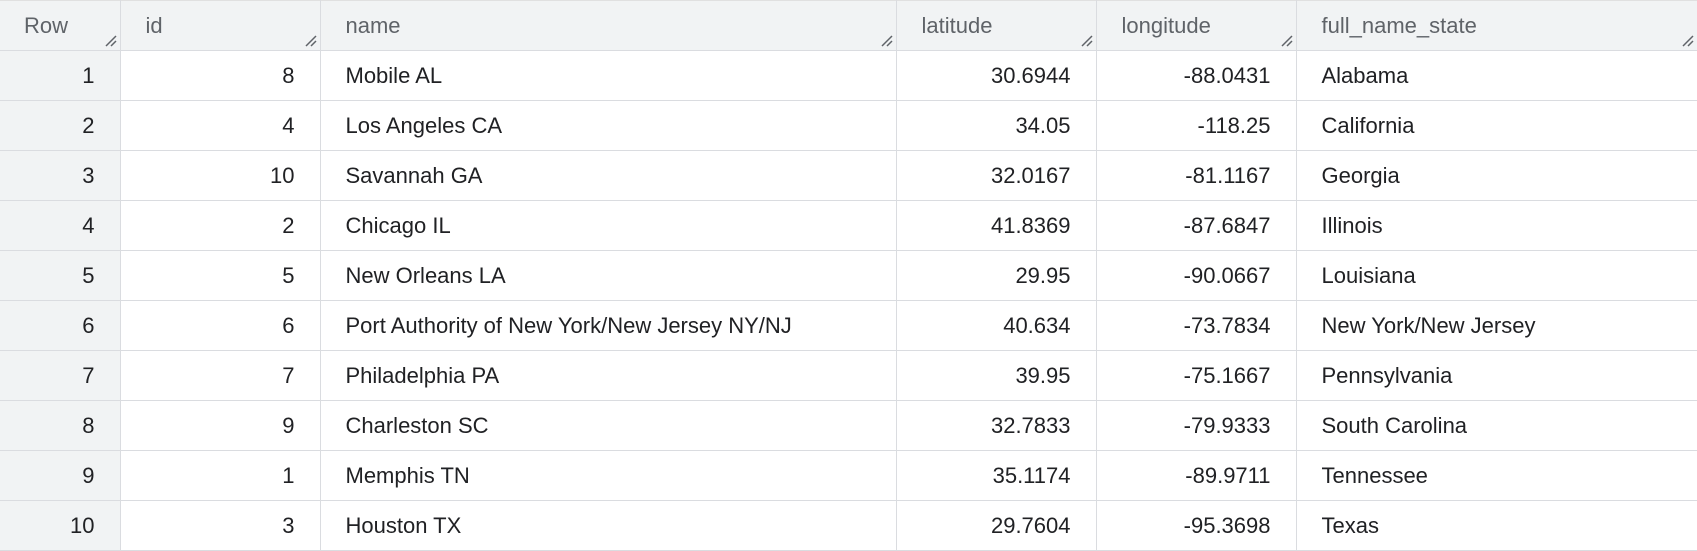  What do you see at coordinates (60, 225) in the screenshot?
I see `row-number-cell: 4` at bounding box center [60, 225].